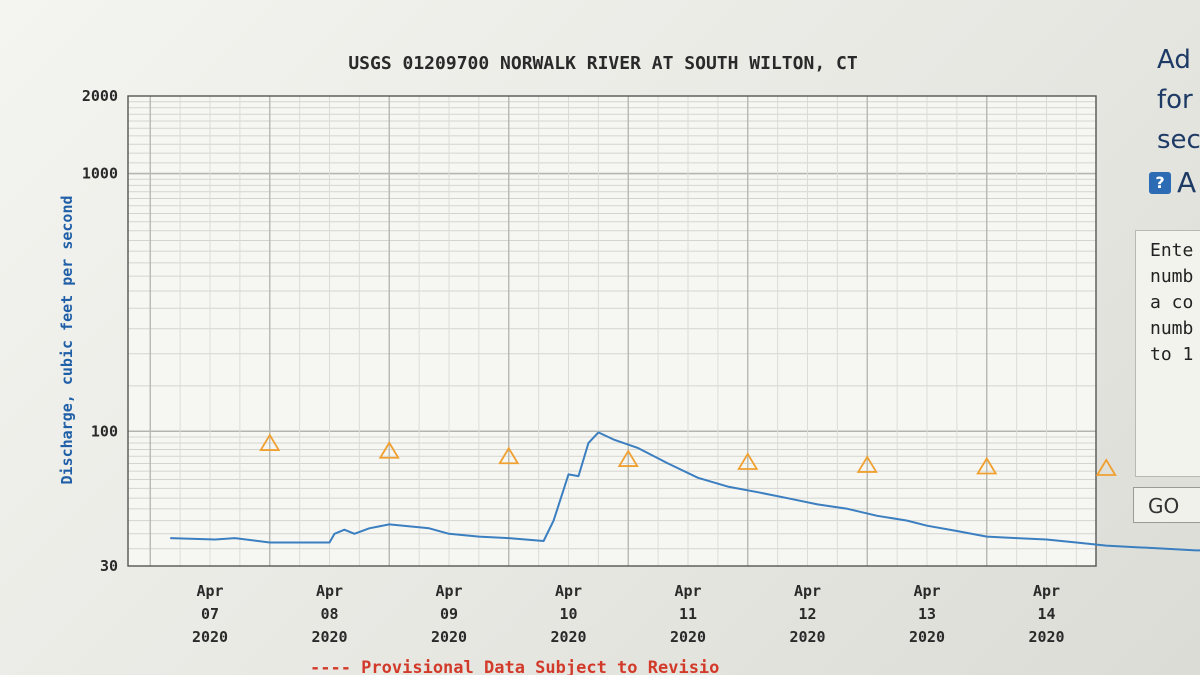 The width and height of the screenshot is (1200, 675). Describe the element at coordinates (1178, 140) in the screenshot. I see `side-heading-line: sec` at that location.